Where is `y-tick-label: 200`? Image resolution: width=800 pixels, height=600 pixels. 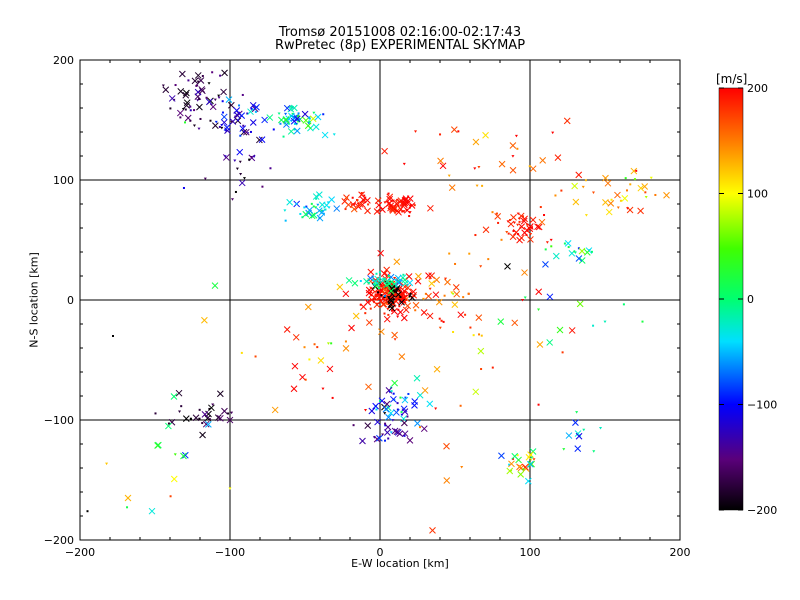
y-tick-label: 200 is located at coordinates (63, 60).